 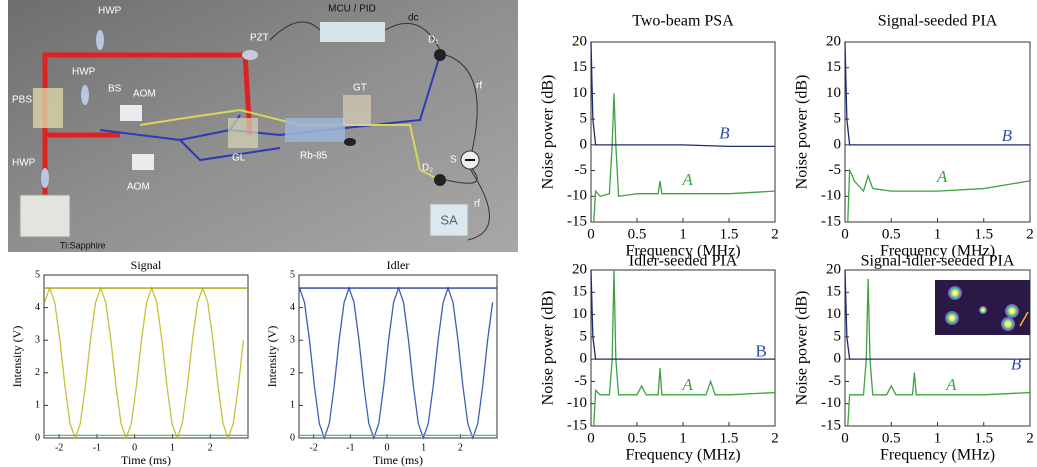 I want to click on setup-label: SA, so click(x=449, y=219).